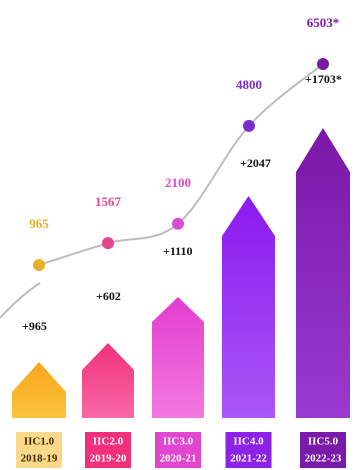 Image resolution: width=361 pixels, height=470 pixels. I want to click on category-label: IIC5.0, so click(323, 442).